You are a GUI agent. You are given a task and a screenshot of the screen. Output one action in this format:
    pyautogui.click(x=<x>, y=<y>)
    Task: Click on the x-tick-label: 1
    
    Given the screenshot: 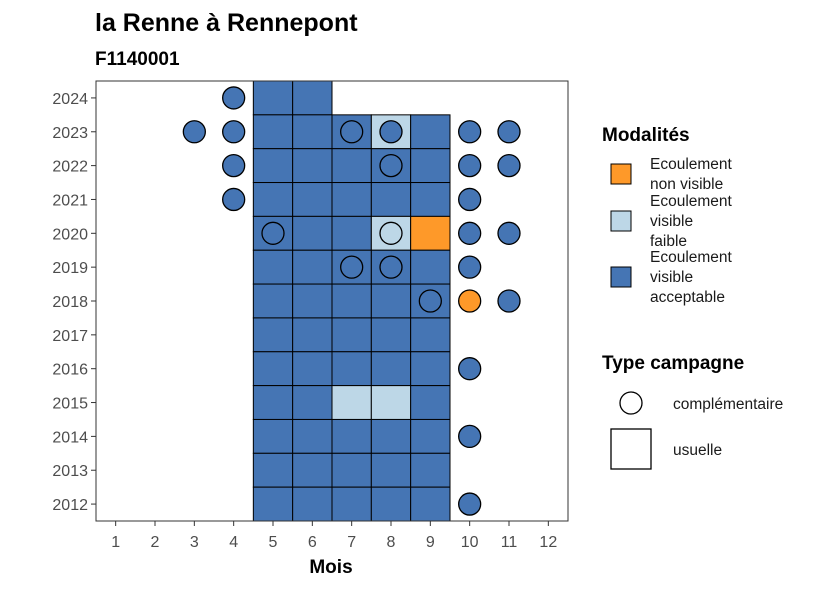 What is the action you would take?
    pyautogui.click(x=115, y=542)
    